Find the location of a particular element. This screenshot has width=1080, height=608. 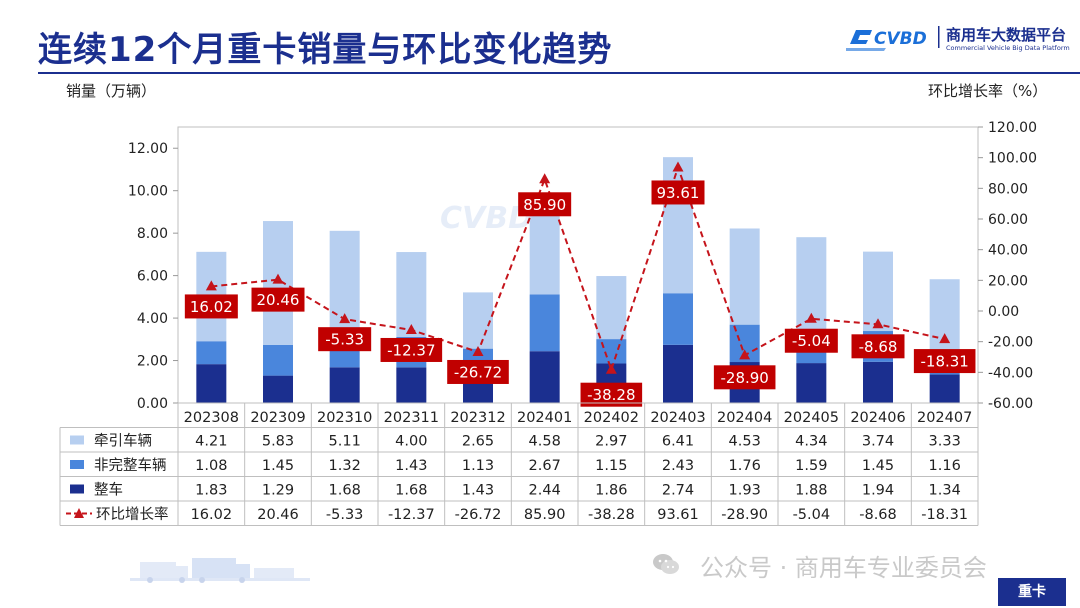

table-cell: 4.21 is located at coordinates (211, 442).